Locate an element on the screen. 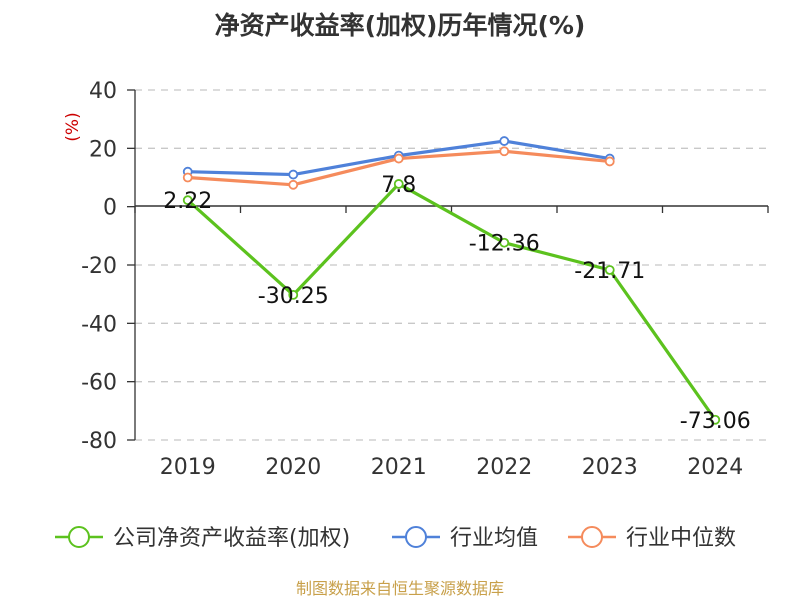 Image resolution: width=800 pixels, height=600 pixels. data-label: 2.22 is located at coordinates (187, 201).